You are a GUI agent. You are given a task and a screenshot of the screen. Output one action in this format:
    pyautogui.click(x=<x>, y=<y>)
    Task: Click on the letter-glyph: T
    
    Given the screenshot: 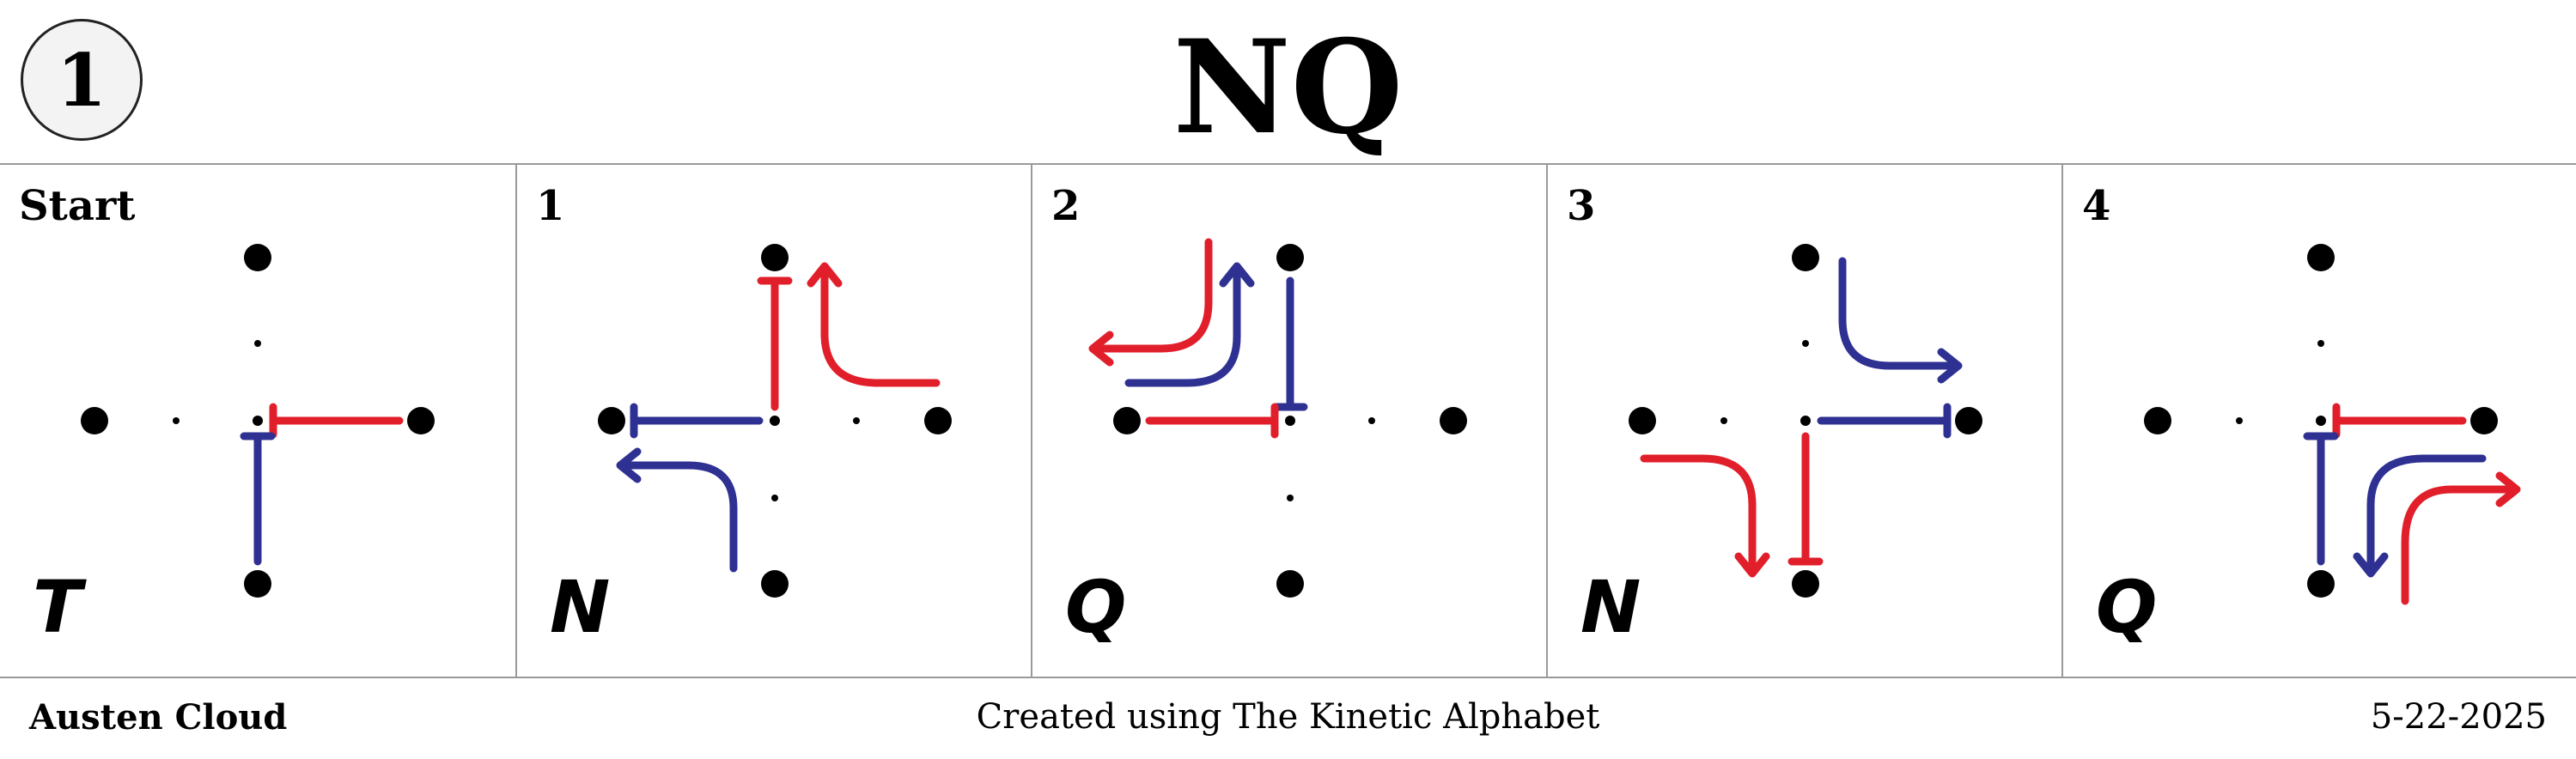 What is the action you would take?
    pyautogui.click(x=57, y=607)
    